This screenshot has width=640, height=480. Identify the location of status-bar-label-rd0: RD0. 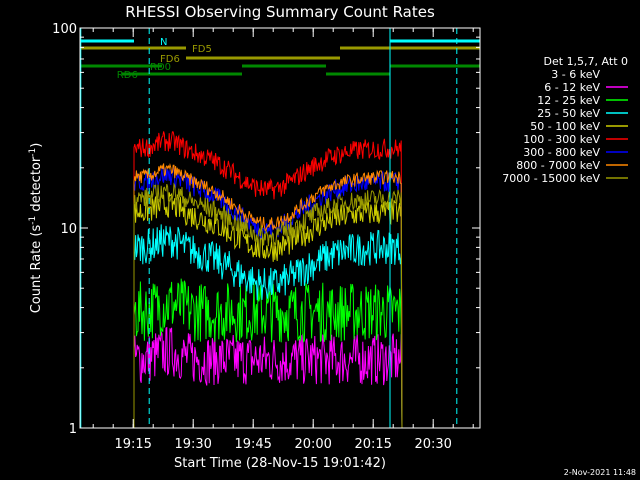
(160, 67).